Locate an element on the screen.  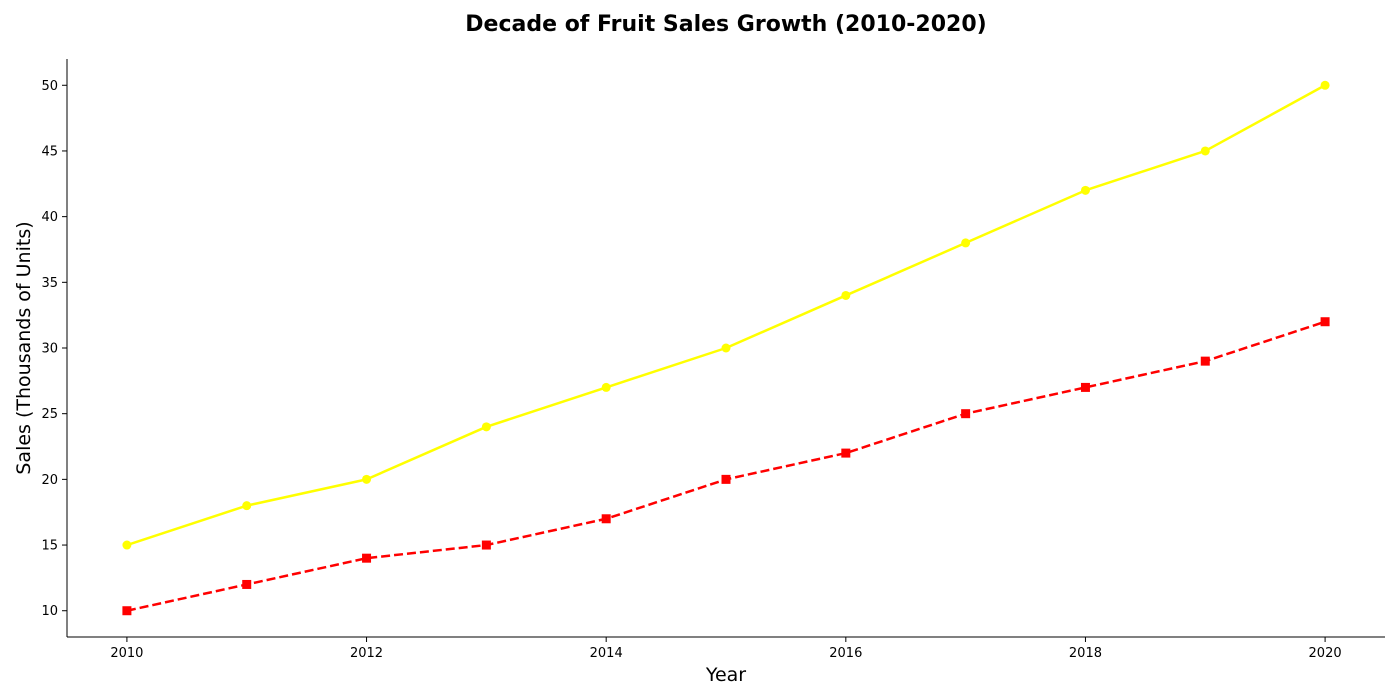
x-axis-title: Year is located at coordinates (725, 675).